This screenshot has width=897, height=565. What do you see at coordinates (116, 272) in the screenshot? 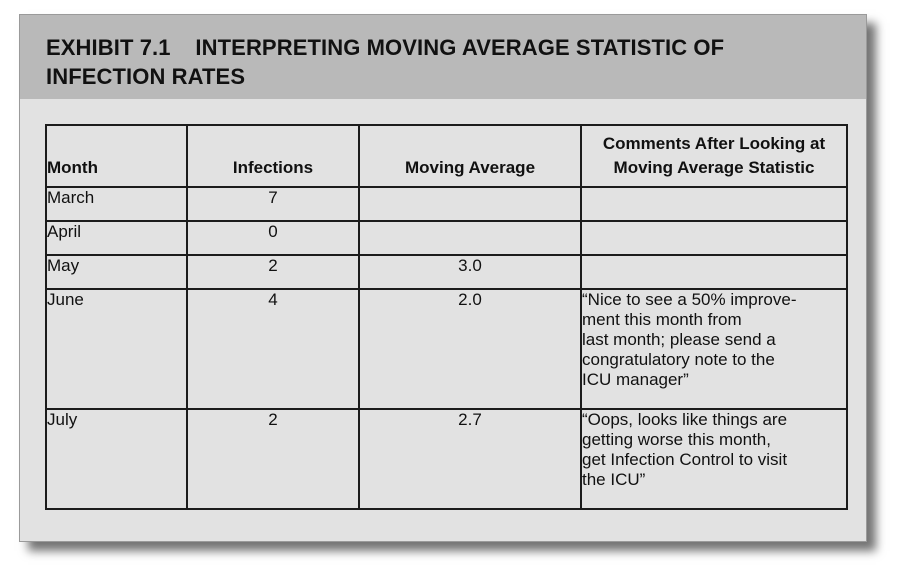
I see `cell-month: May` at bounding box center [116, 272].